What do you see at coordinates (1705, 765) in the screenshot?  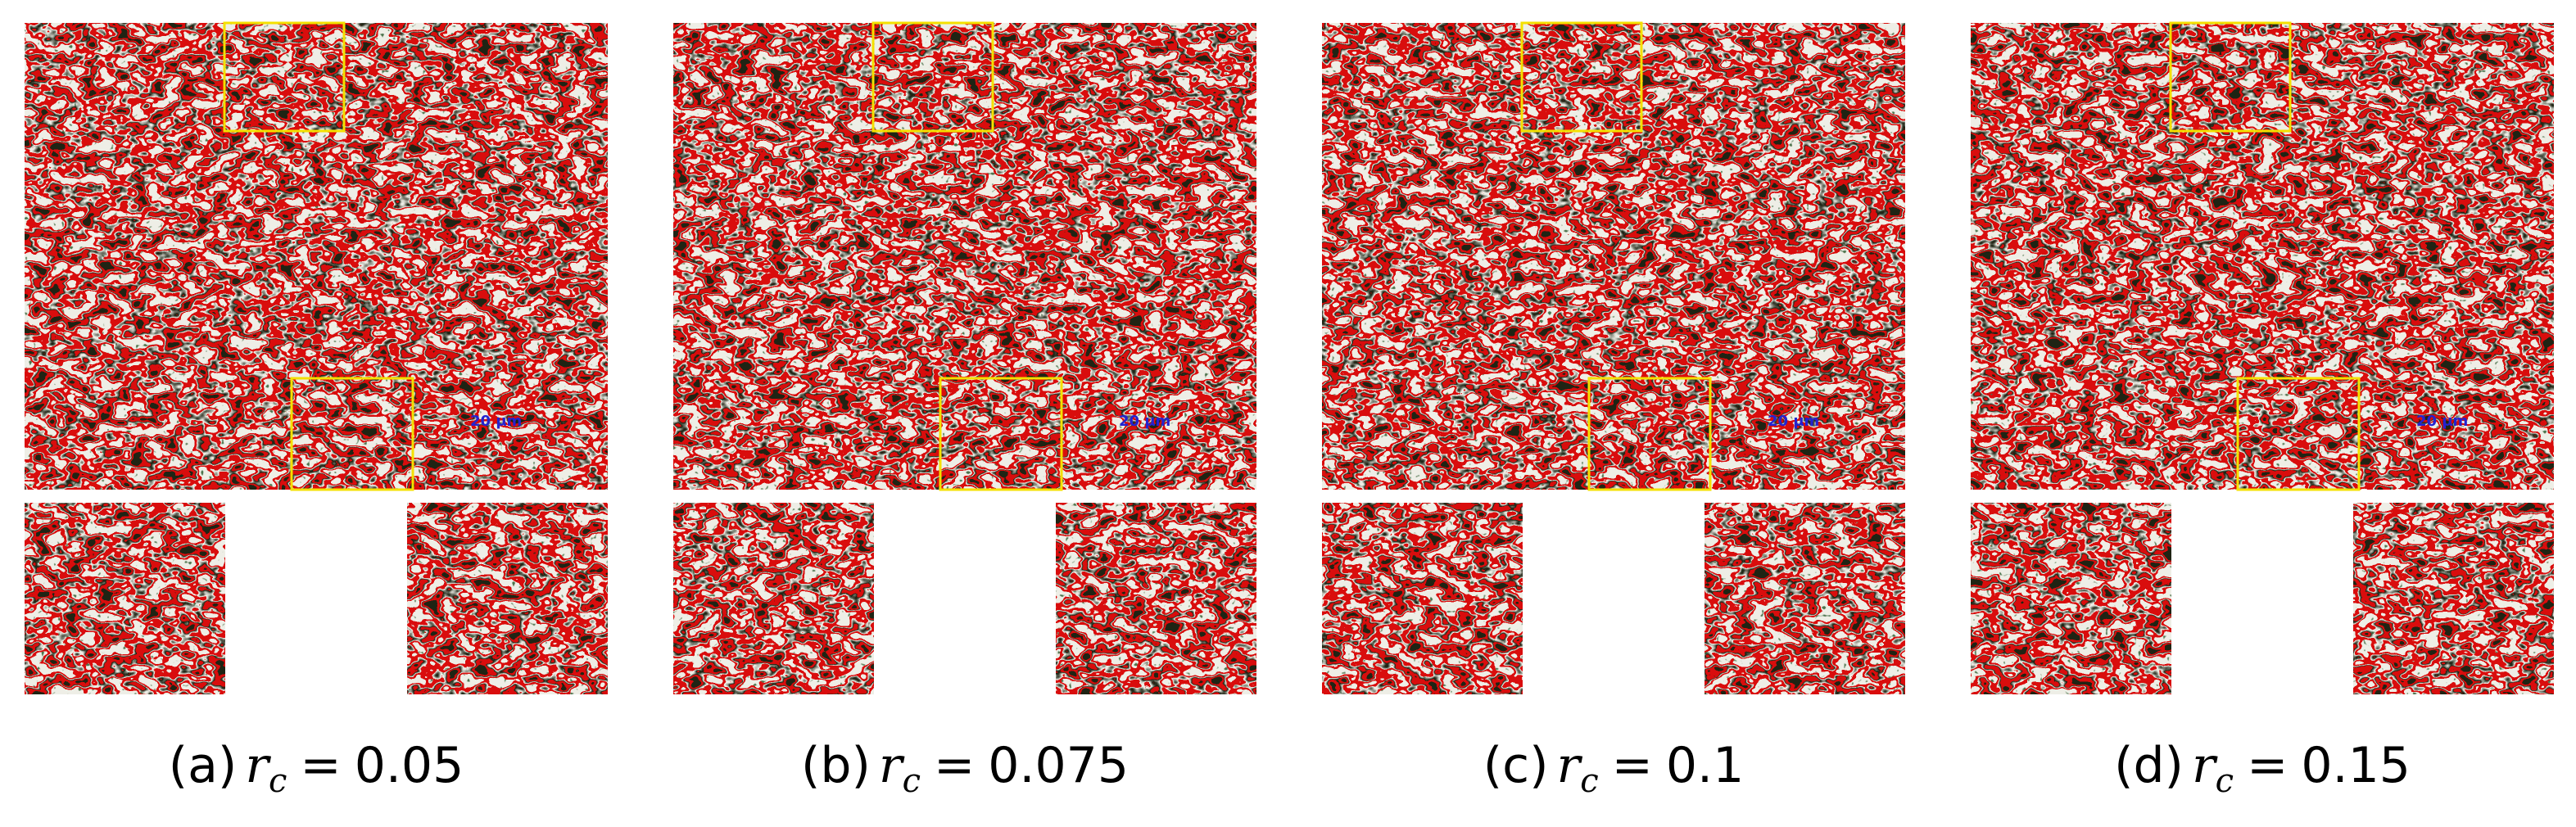 I see `caption-value: 0.1` at bounding box center [1705, 765].